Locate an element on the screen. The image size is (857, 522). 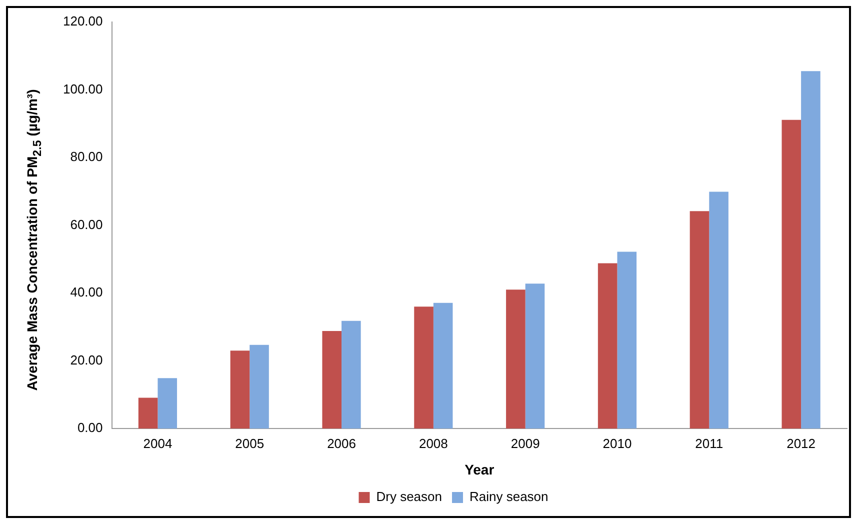
legend-label: Dry season is located at coordinates (409, 496).